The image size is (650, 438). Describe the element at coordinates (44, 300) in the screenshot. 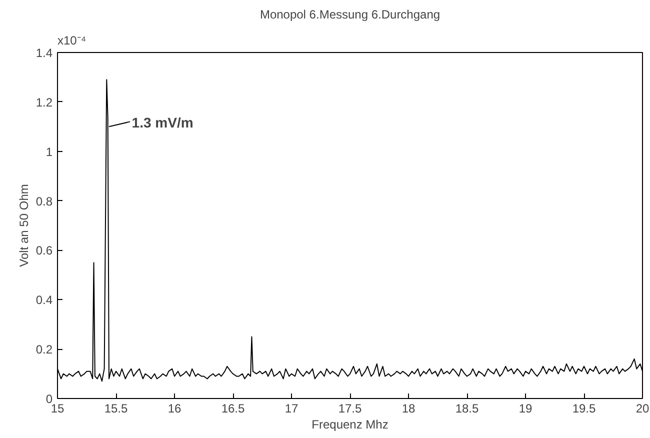

I see `y-tick-label: 0.4` at that location.